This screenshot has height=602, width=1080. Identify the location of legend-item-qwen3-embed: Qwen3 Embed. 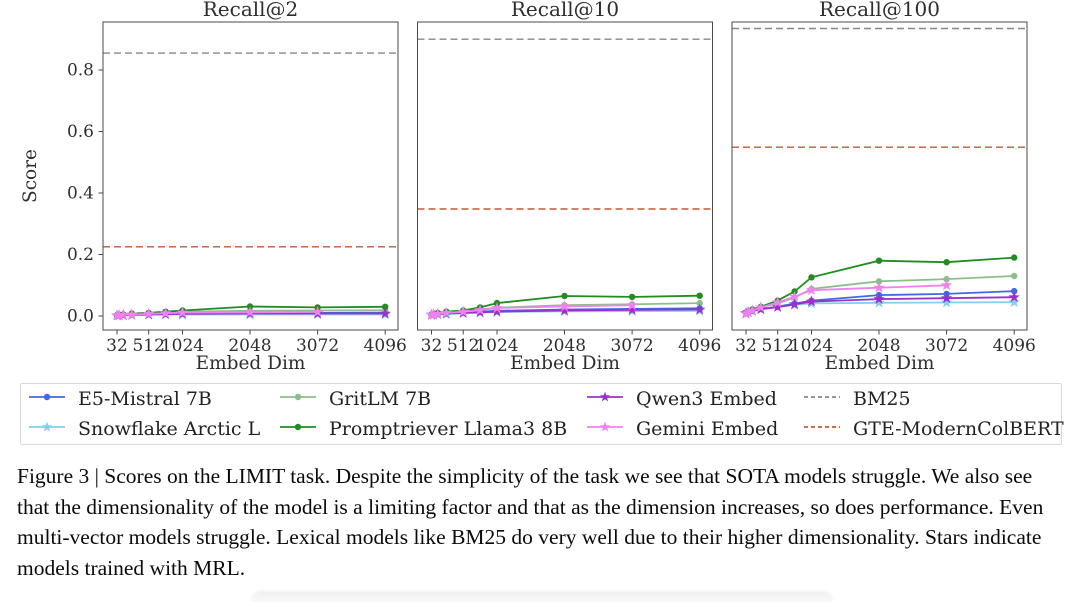
(682, 399).